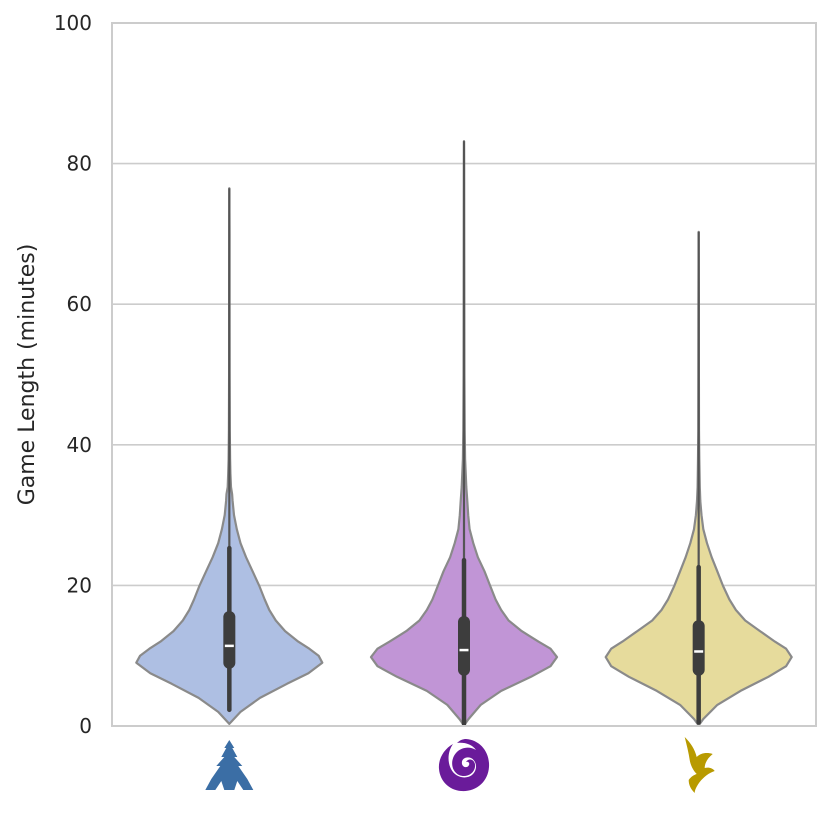 This screenshot has height=820, width=831. I want to click on y-axis-title: Game Length (minutes), so click(27, 375).